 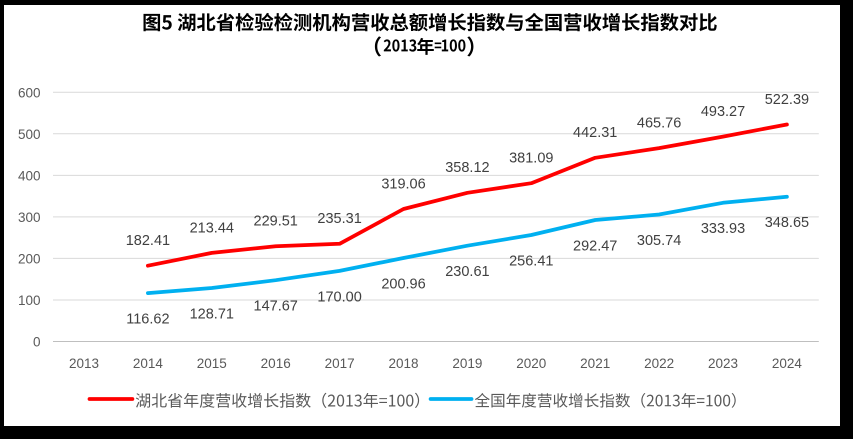 What do you see at coordinates (595, 363) in the screenshot?
I see `svg-text: 2021` at bounding box center [595, 363].